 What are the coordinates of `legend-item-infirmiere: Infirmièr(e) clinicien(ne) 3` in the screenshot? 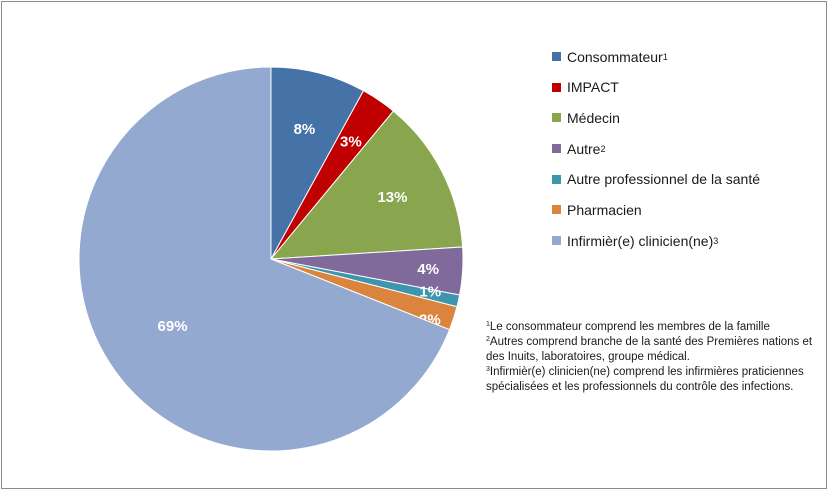 It's located at (656, 240).